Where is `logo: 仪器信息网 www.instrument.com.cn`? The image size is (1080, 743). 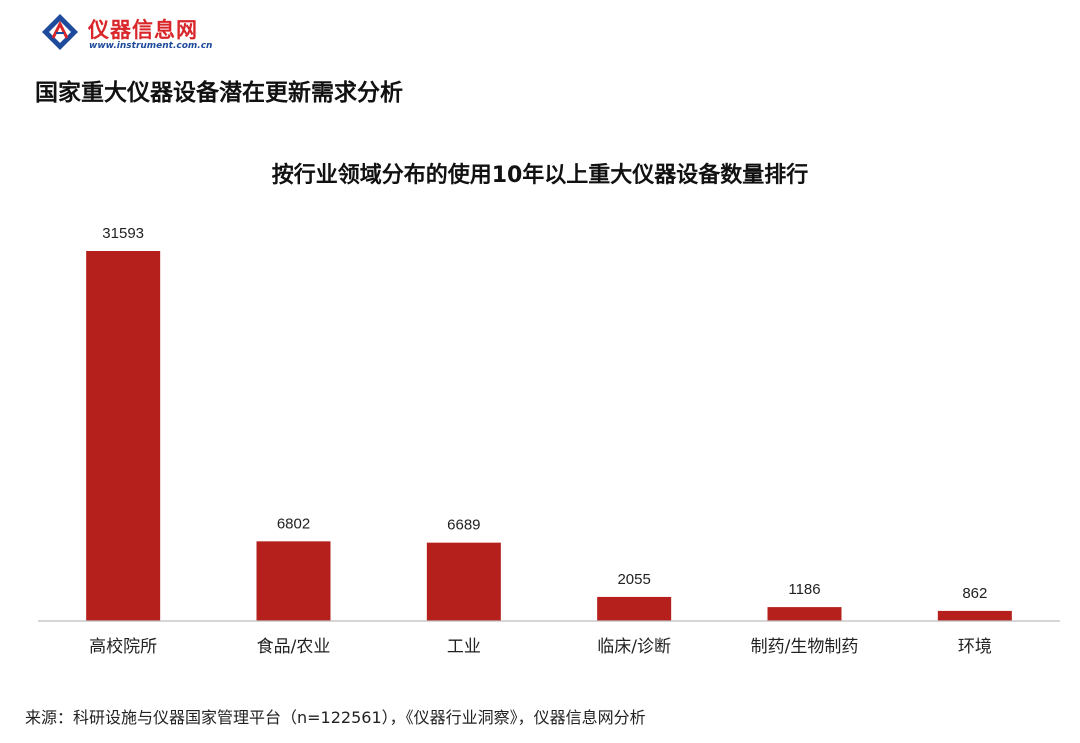
logo: 仪器信息网 www.instrument.com.cn is located at coordinates (140, 34).